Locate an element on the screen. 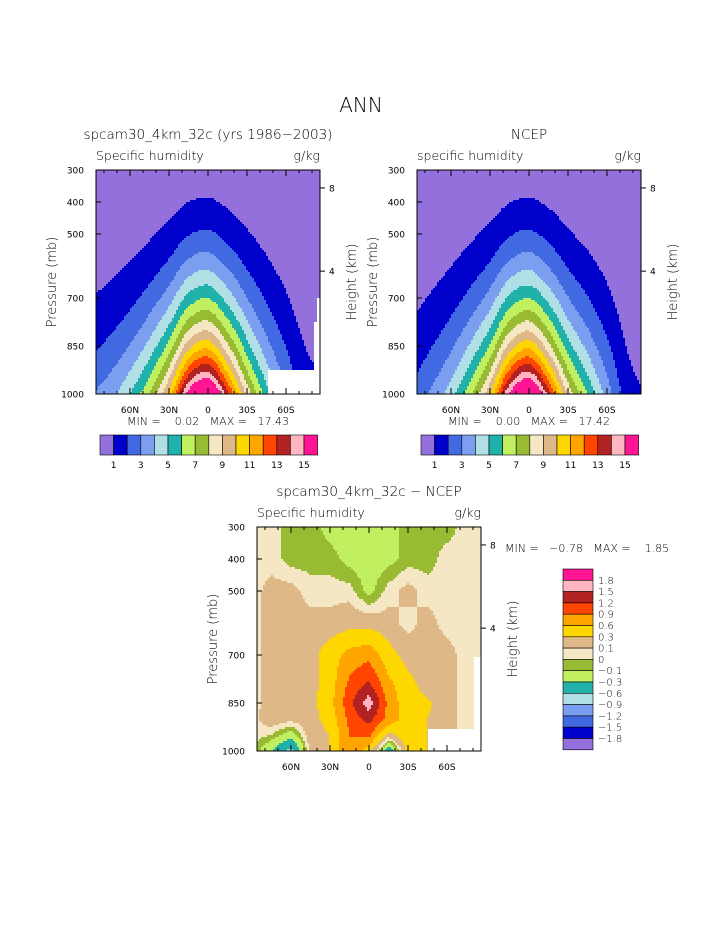 This screenshot has width=723, height=935. x-tick-label: 60S is located at coordinates (285, 411).